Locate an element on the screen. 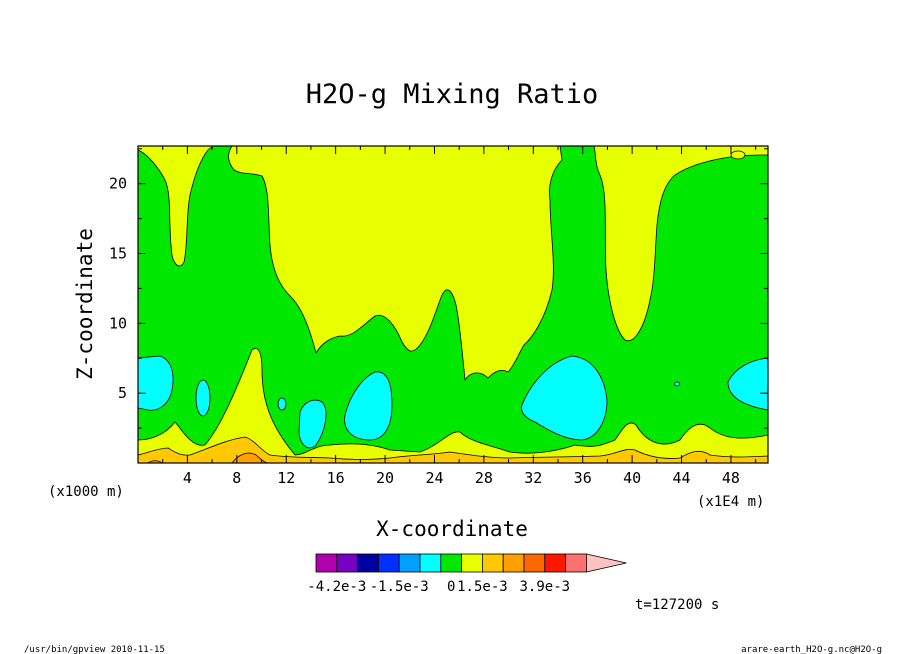  x-tick-label: 16 is located at coordinates (336, 478).